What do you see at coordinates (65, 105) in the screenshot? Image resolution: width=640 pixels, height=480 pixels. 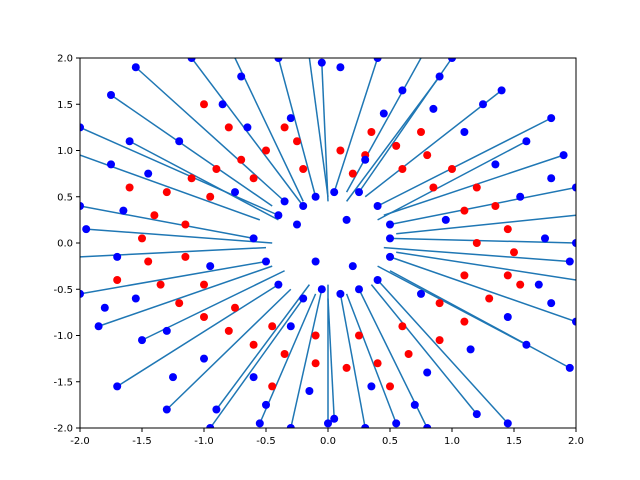 I see `y-tick-label: 1.5` at bounding box center [65, 105].